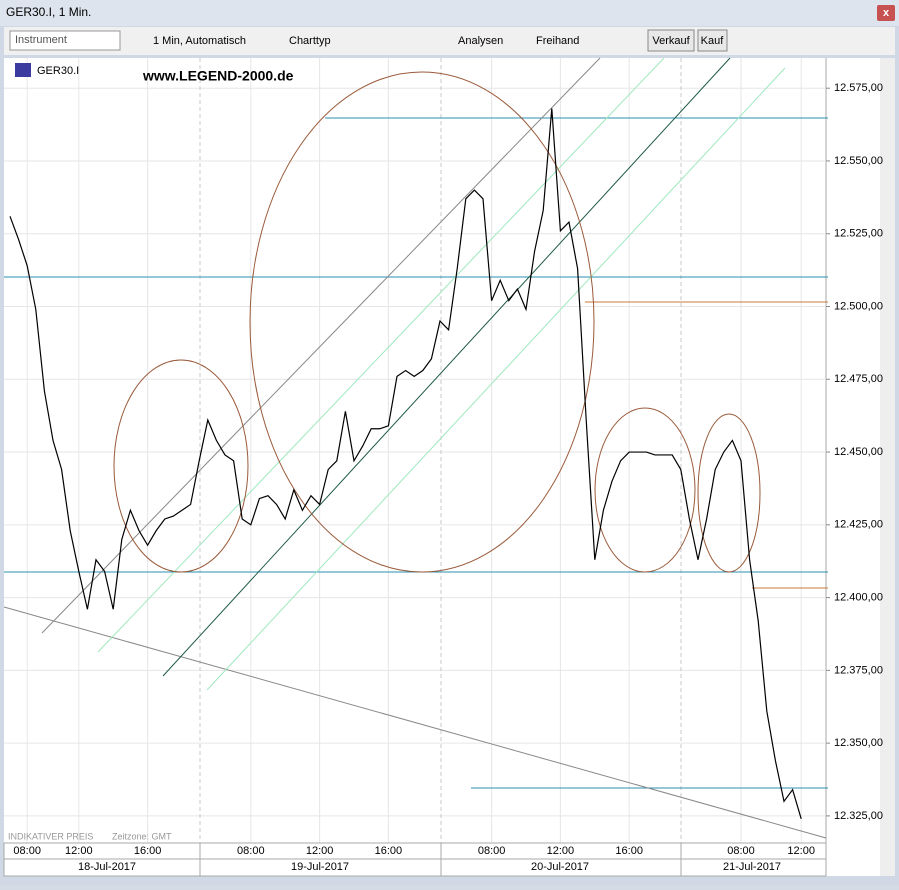 The height and width of the screenshot is (890, 899). Describe the element at coordinates (858, 306) in the screenshot. I see `y-tick-label: 12.500,00` at that location.